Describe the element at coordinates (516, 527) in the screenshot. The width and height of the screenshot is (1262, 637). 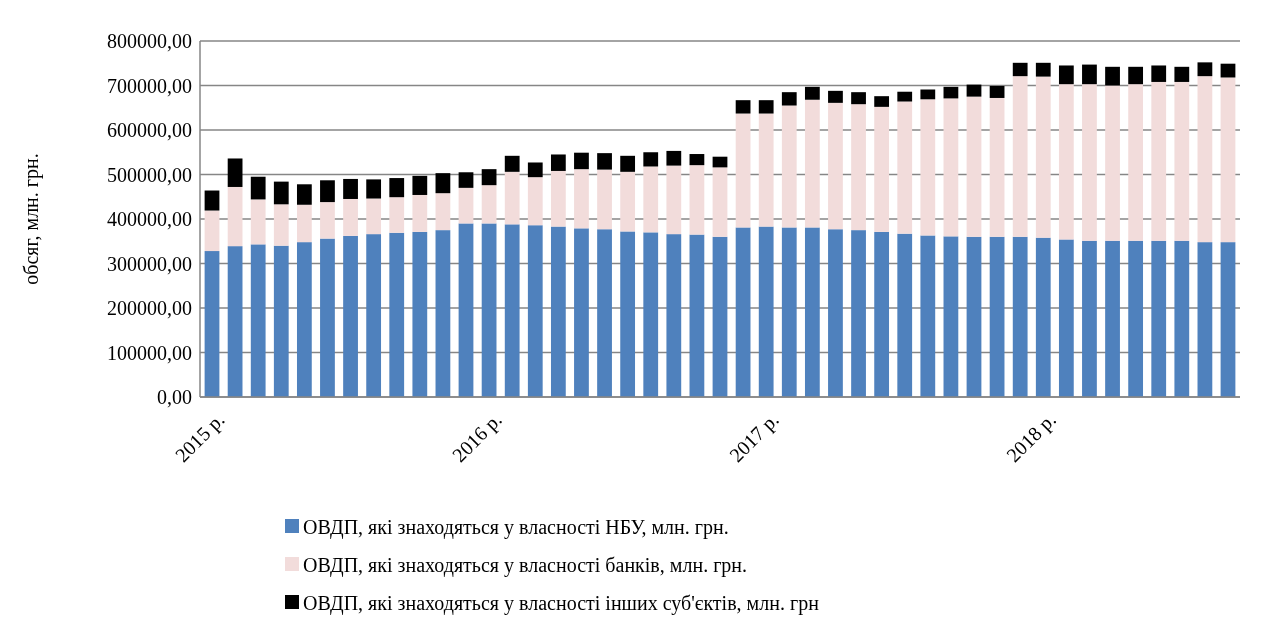
I see `legend-label: ОВДП, які знаходяться у власності НБУ, млн. грн.` at that location.